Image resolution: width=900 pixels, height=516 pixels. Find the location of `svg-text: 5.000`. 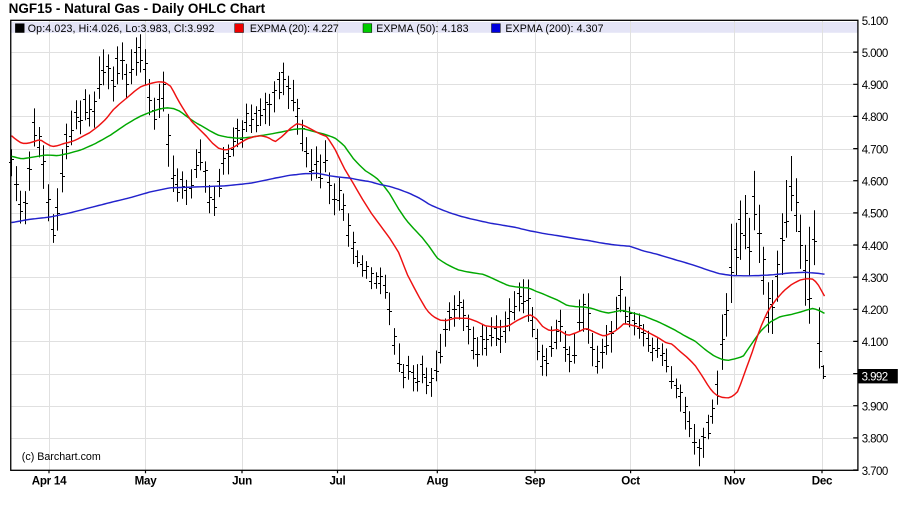

svg-text: 5.000 is located at coordinates (875, 54).